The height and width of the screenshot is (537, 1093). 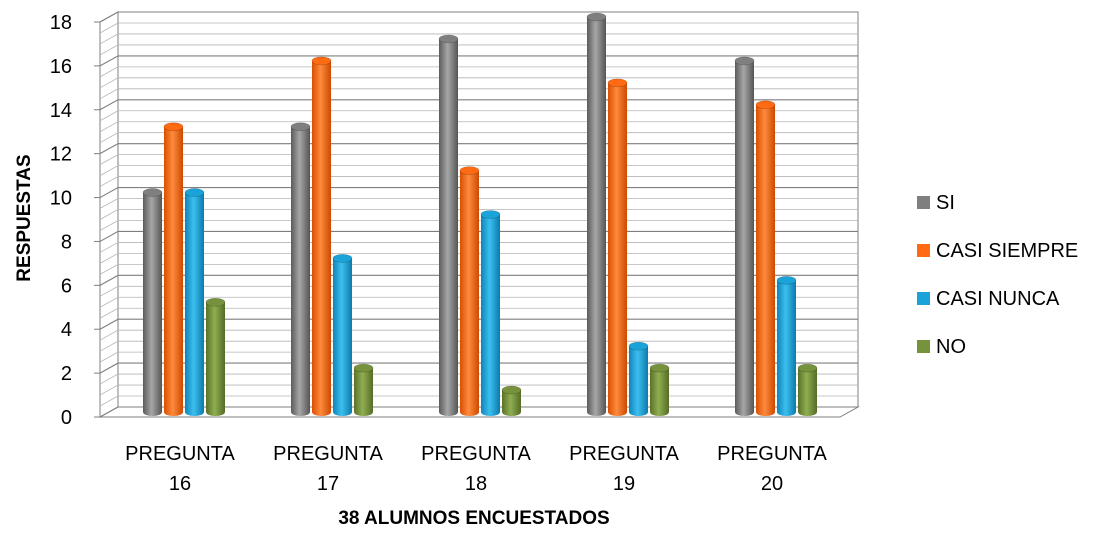 I want to click on legend-label: CASI NUNCA, so click(x=998, y=299).